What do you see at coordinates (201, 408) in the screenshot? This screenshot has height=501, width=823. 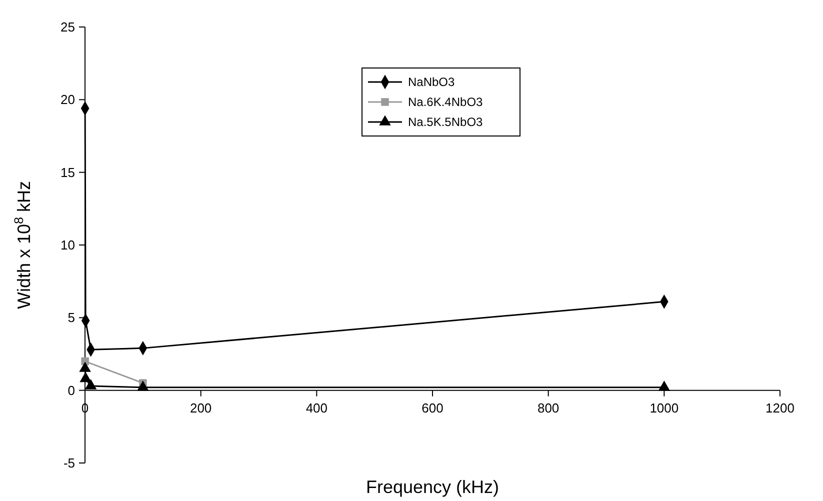 I see `x-tick-label: 200` at bounding box center [201, 408].